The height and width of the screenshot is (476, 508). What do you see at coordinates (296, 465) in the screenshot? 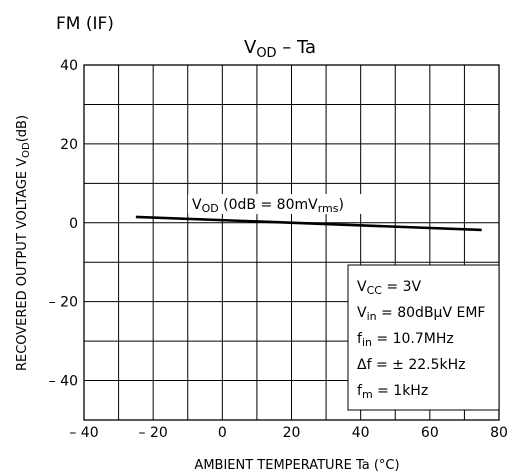
I see `x-axis-label: AMBIENT TEMPERATURE Ta (°C)` at bounding box center [296, 465].